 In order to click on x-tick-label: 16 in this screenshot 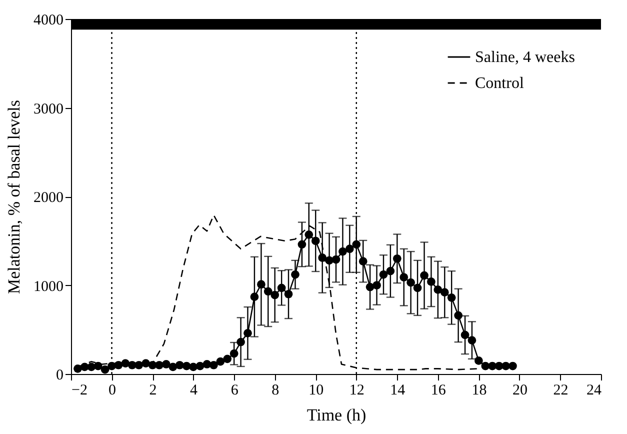, I will do `click(438, 390)`.